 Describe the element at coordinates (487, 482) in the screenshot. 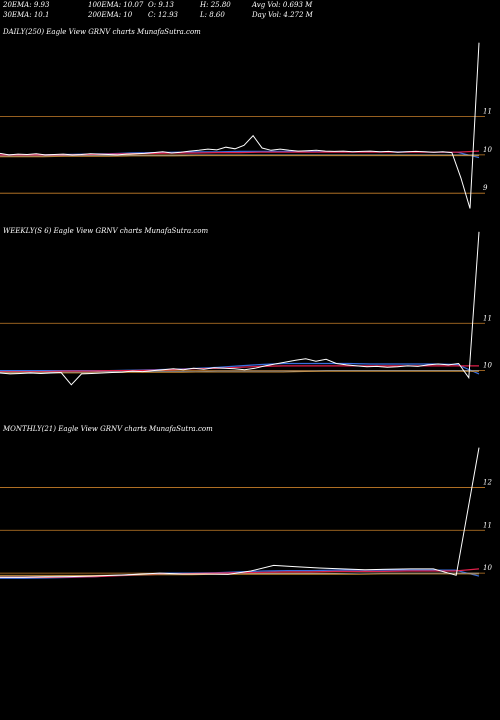

I see `y-tick-label: 12` at that location.